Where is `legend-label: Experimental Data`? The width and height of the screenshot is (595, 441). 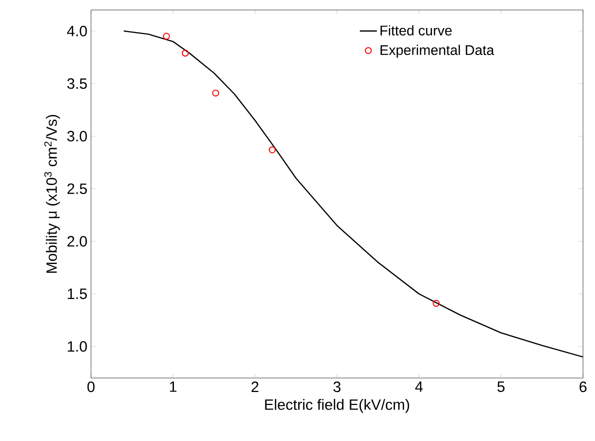 legend-label: Experimental Data is located at coordinates (437, 51).